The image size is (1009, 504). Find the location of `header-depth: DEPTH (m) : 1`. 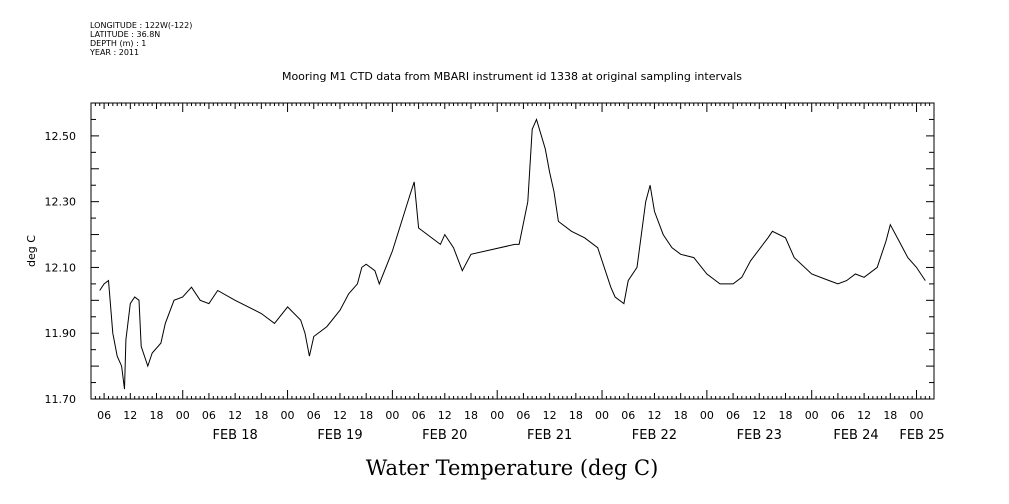

header-depth: DEPTH (m) : 1 is located at coordinates (118, 43).